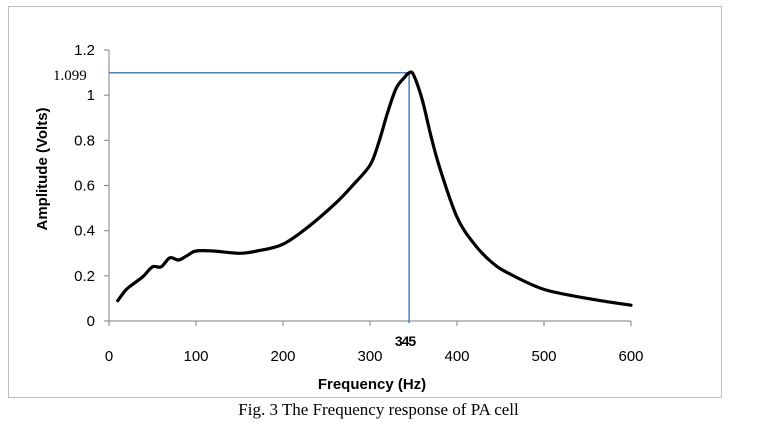  I want to click on y-tick-label: 0.4, so click(84, 231).